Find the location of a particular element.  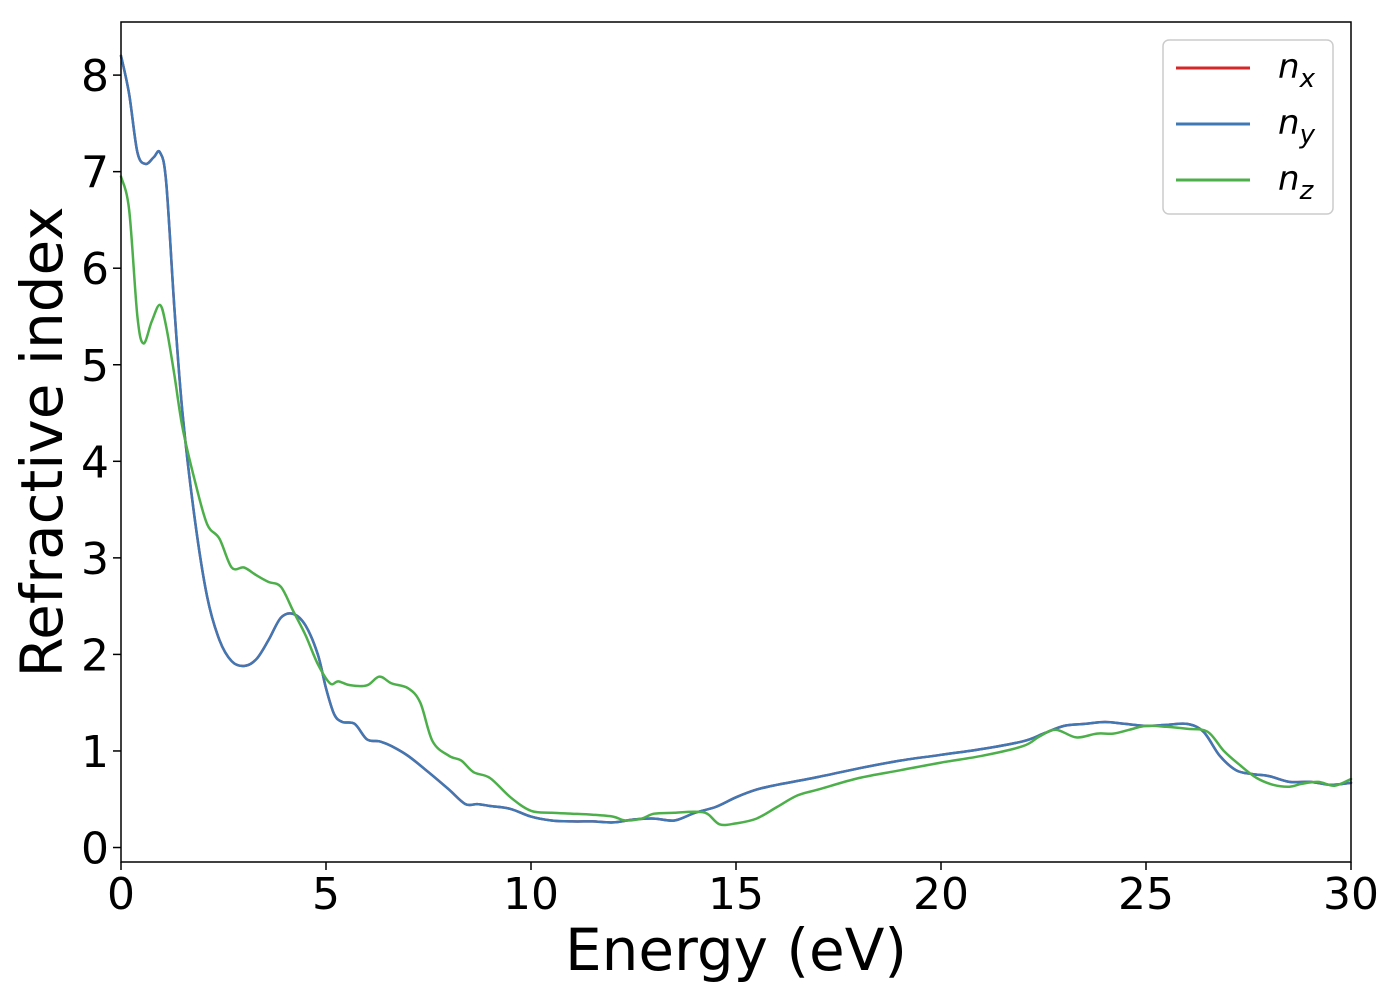

x-axis-ticks: 0 5 10 15 20 25 30 is located at coordinates (743, 891).